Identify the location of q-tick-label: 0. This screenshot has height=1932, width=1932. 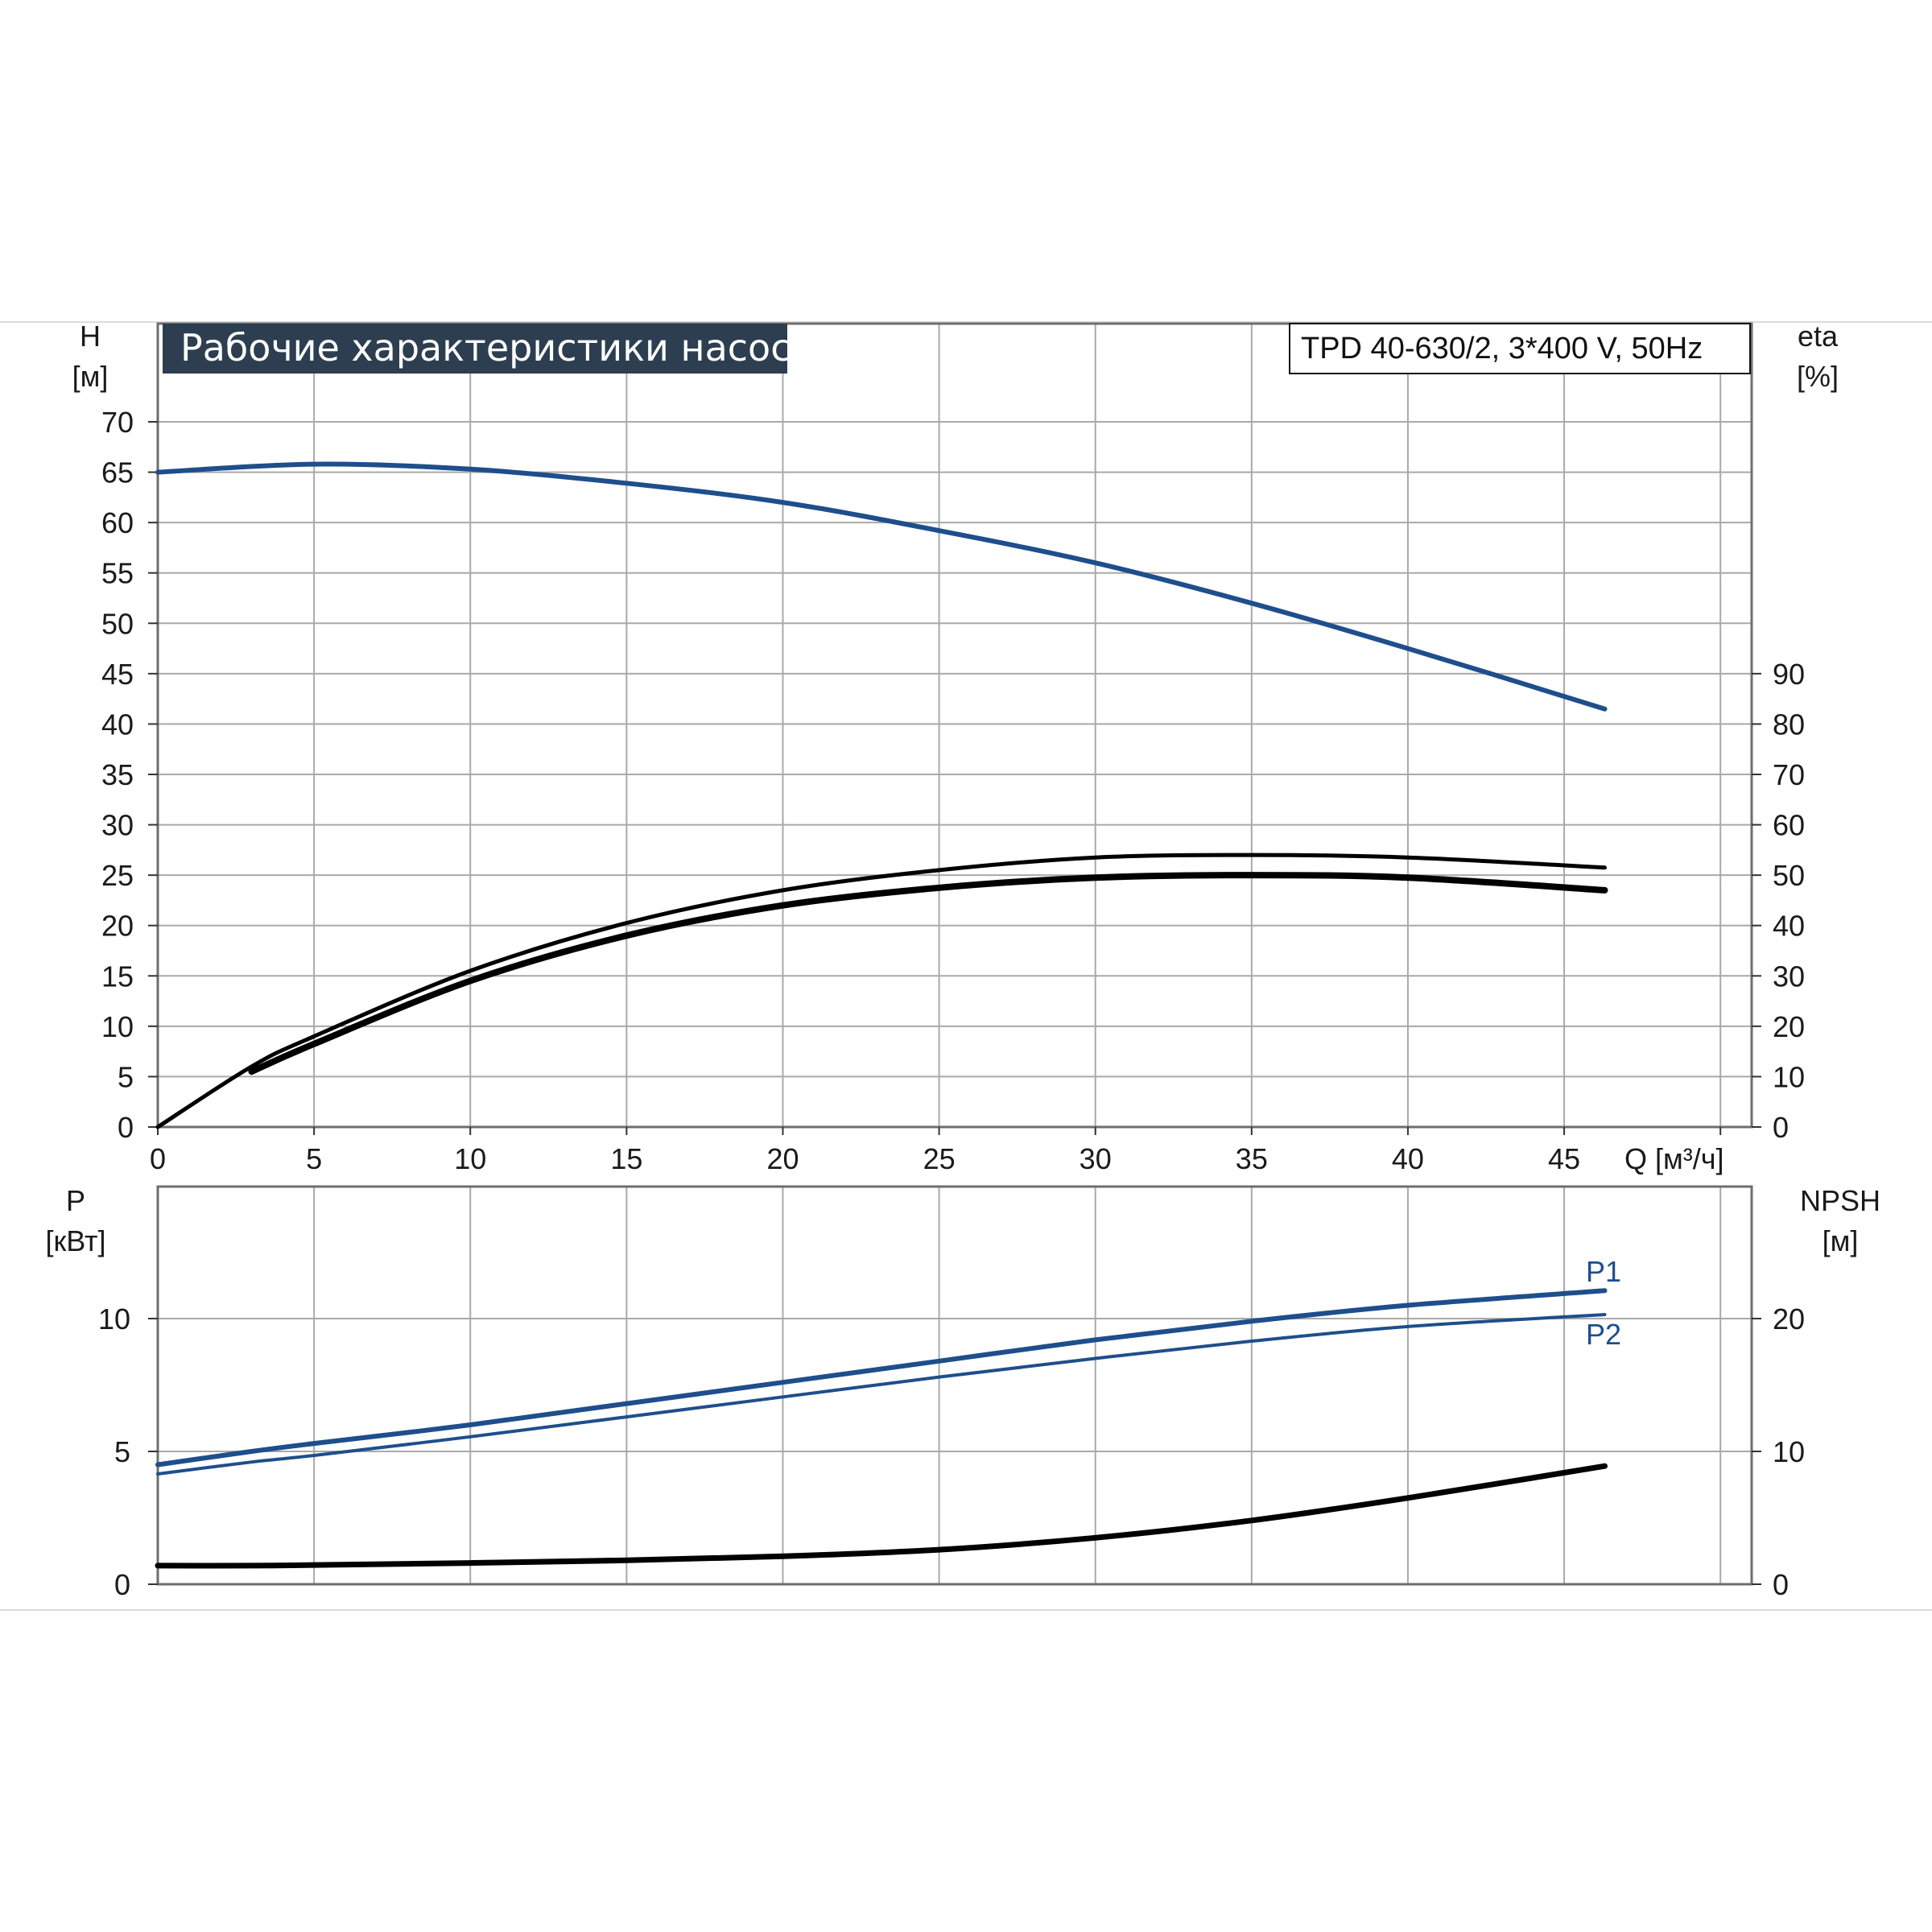
(158, 1158).